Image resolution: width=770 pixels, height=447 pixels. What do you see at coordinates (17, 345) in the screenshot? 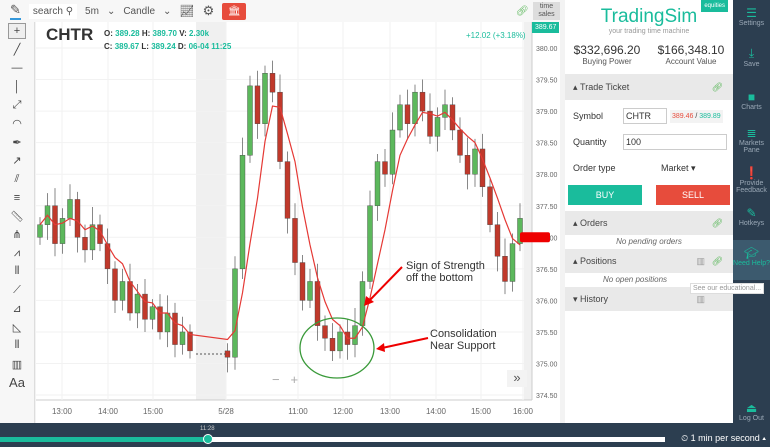
I see `cycle-tool: ⦀` at bounding box center [17, 345].